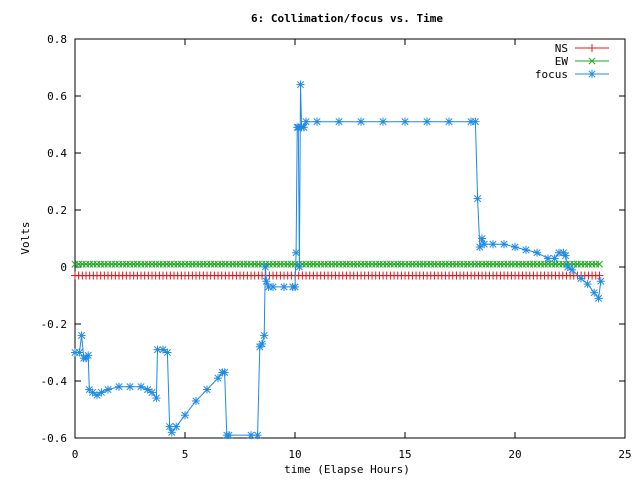  What do you see at coordinates (561, 48) in the screenshot?
I see `legend-label: NS` at bounding box center [561, 48].